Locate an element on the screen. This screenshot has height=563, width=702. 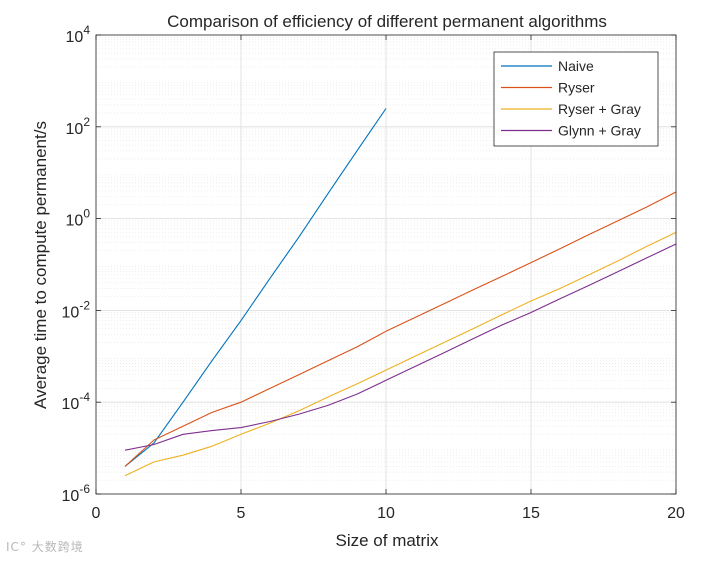
legend-label-ryser-gray: Ryser + Gray is located at coordinates (599, 109).